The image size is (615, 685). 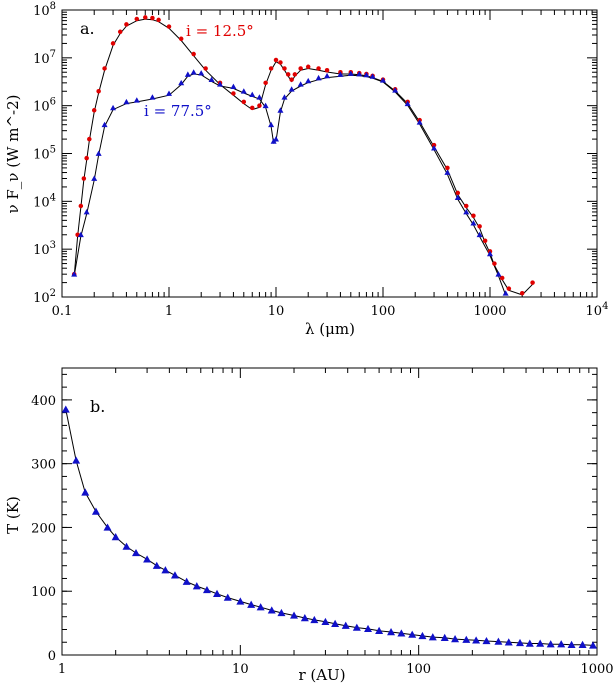 I want to click on y-tick-label: 200, so click(x=43, y=528).